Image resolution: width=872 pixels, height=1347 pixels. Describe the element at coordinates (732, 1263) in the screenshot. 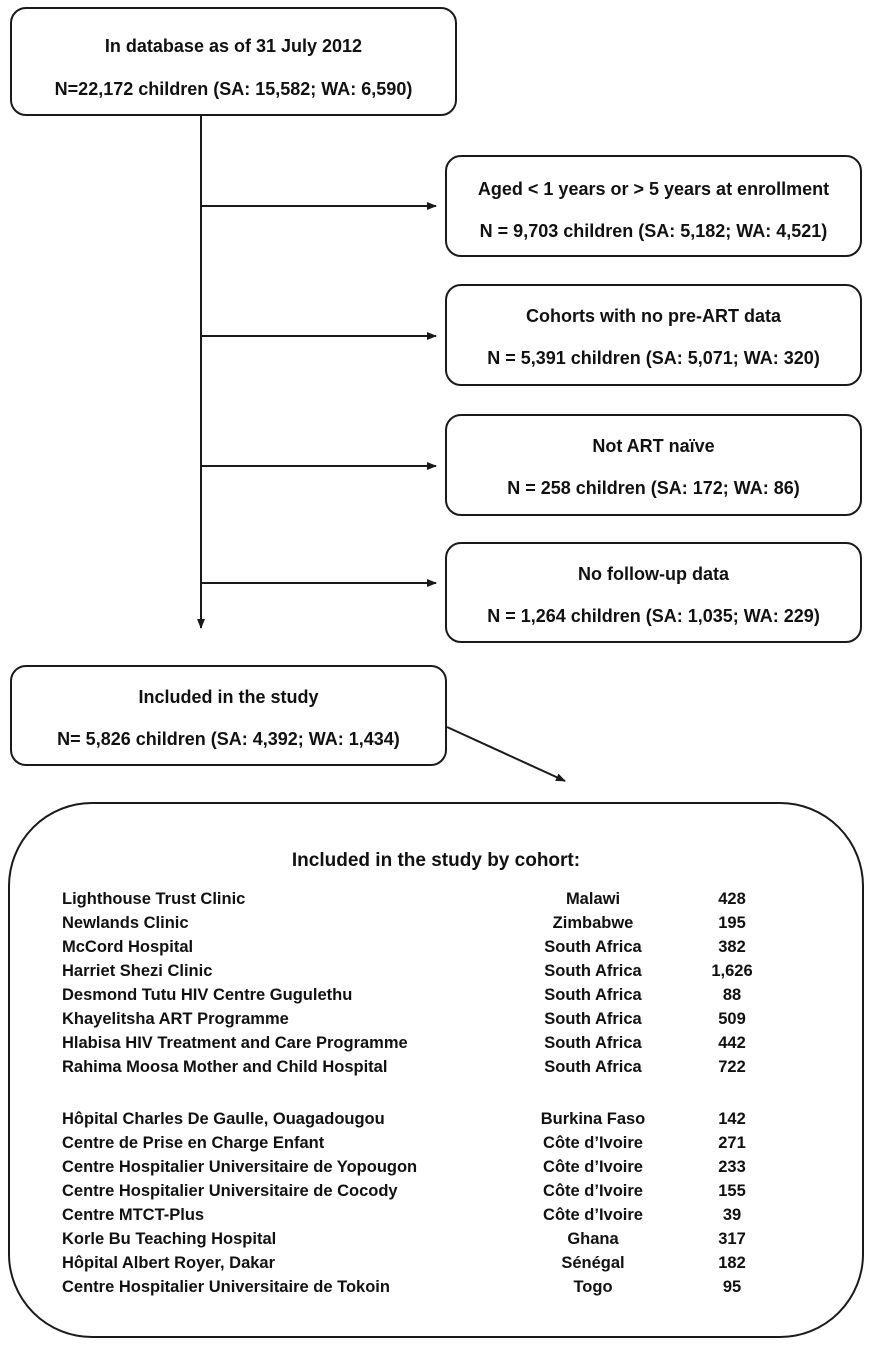

I see `cohort-count: 182` at that location.